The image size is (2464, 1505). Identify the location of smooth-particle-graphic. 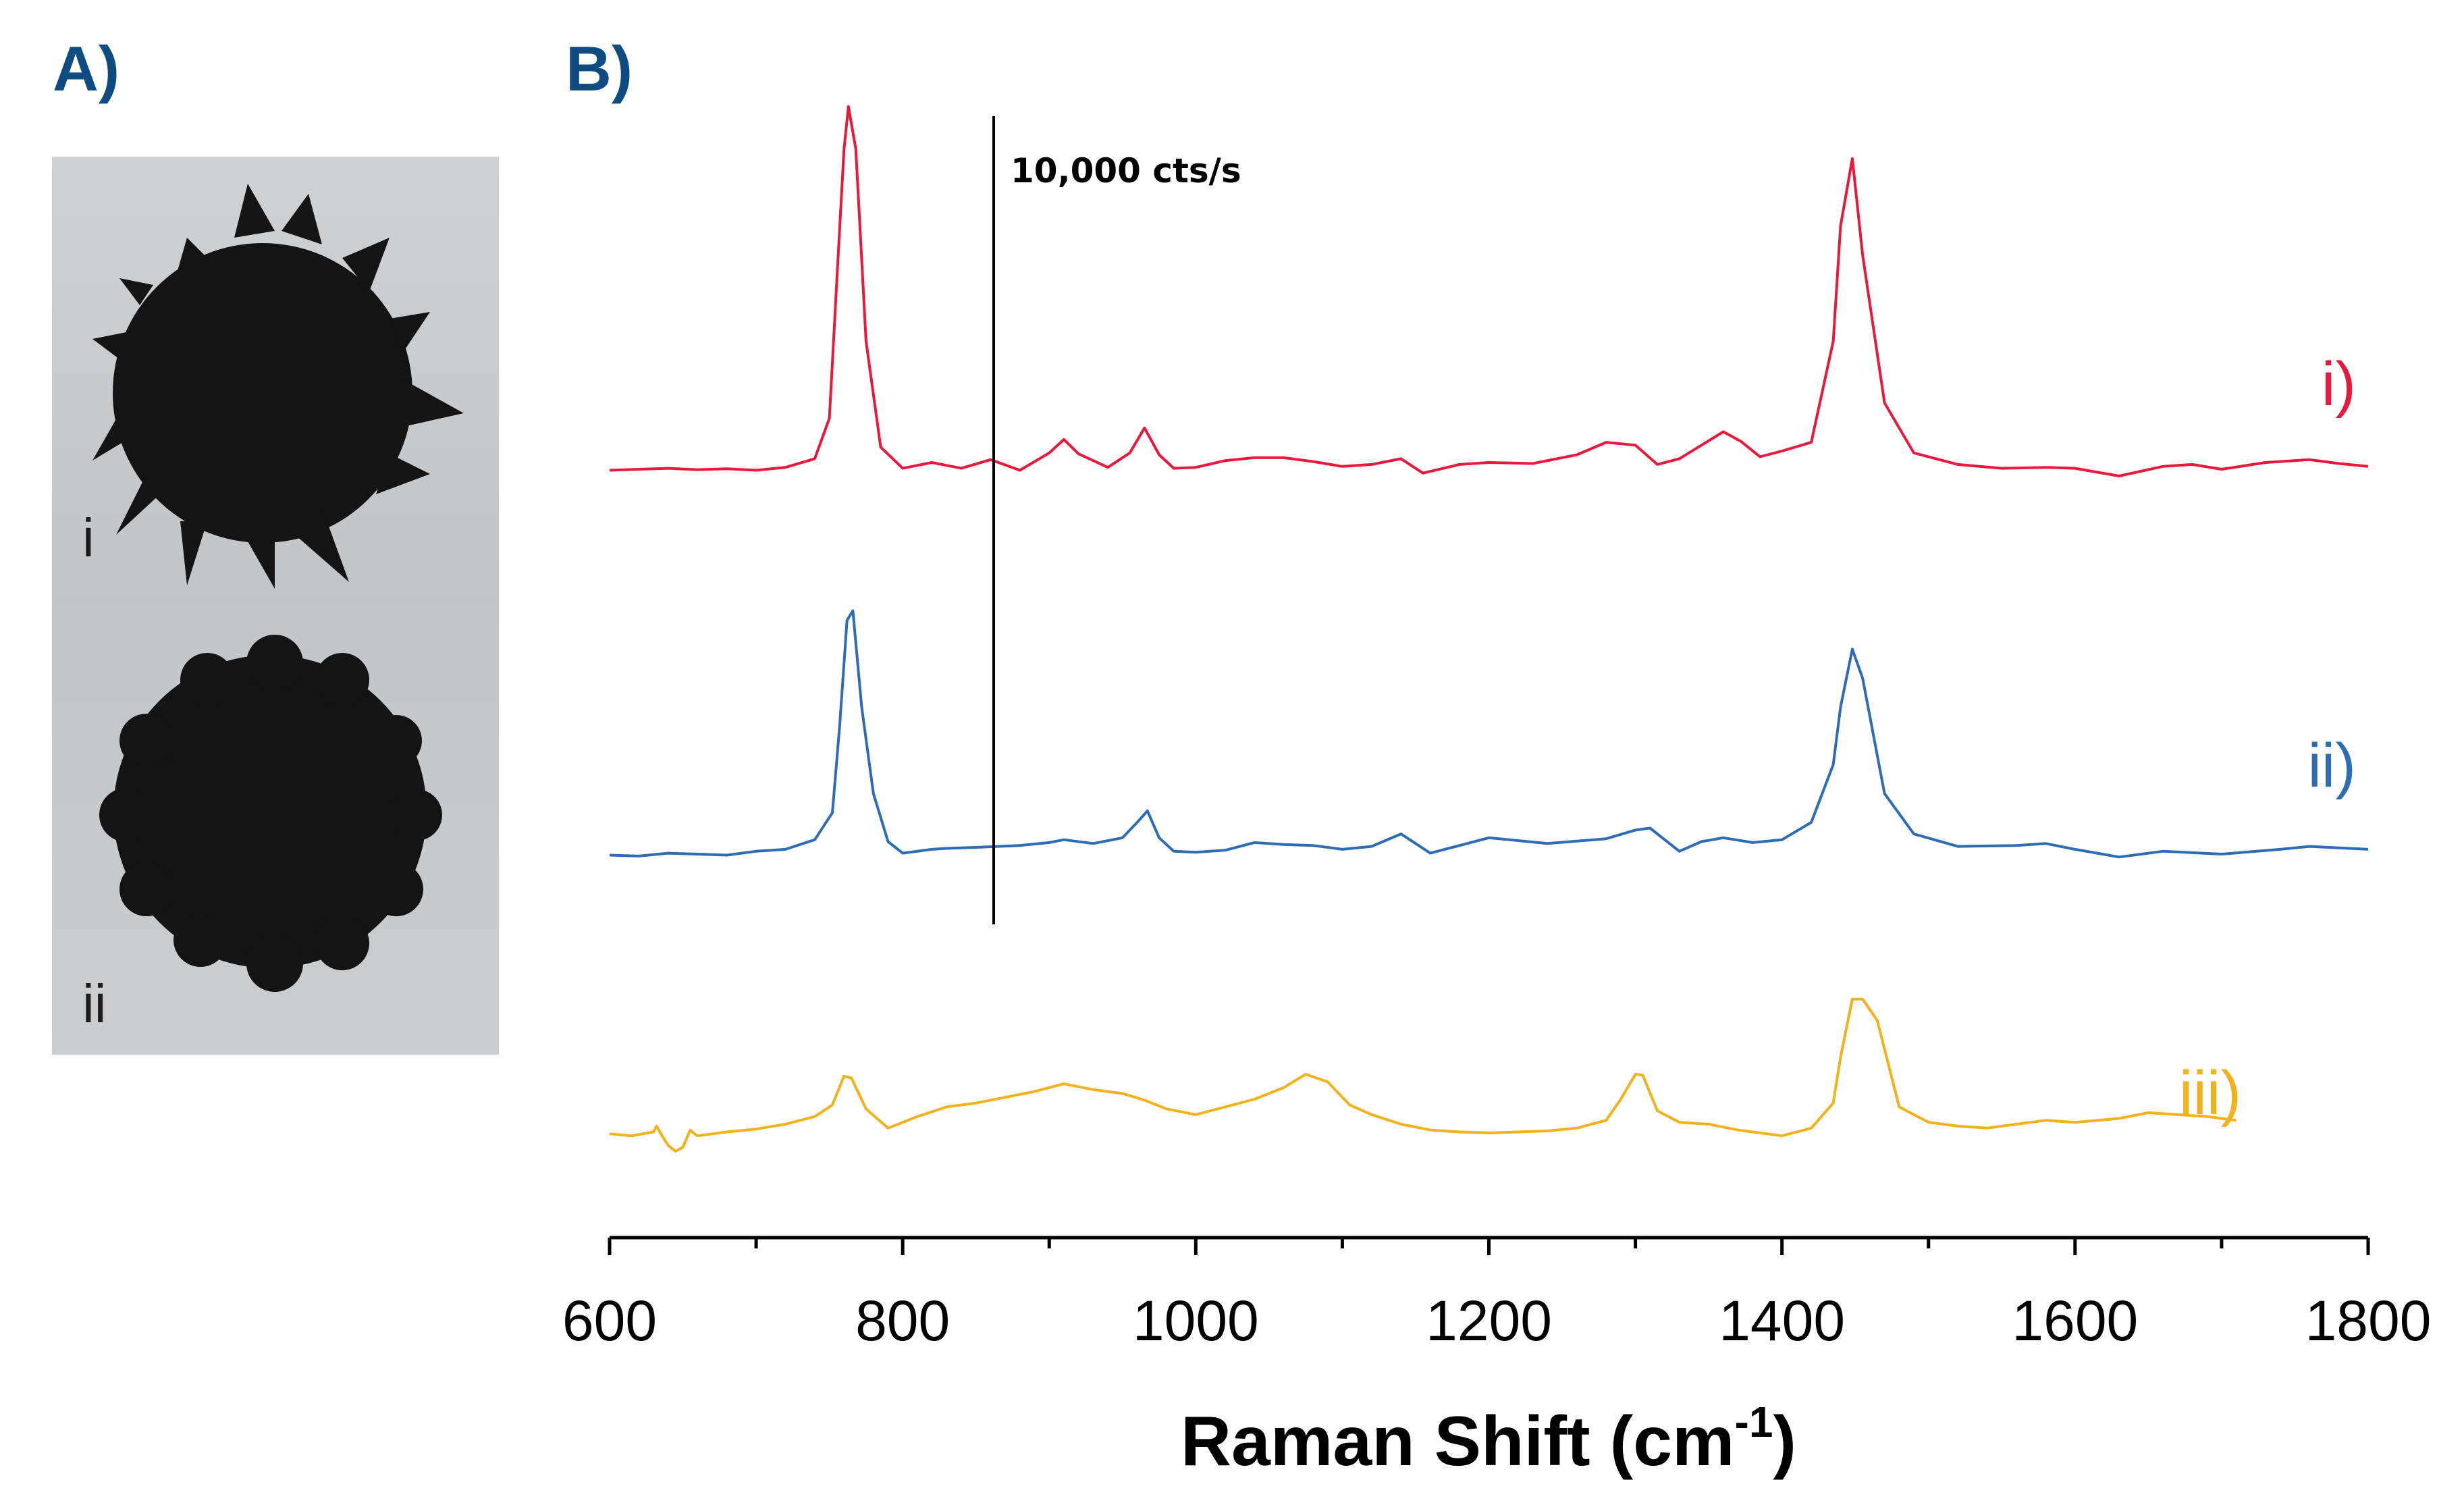
(270, 813).